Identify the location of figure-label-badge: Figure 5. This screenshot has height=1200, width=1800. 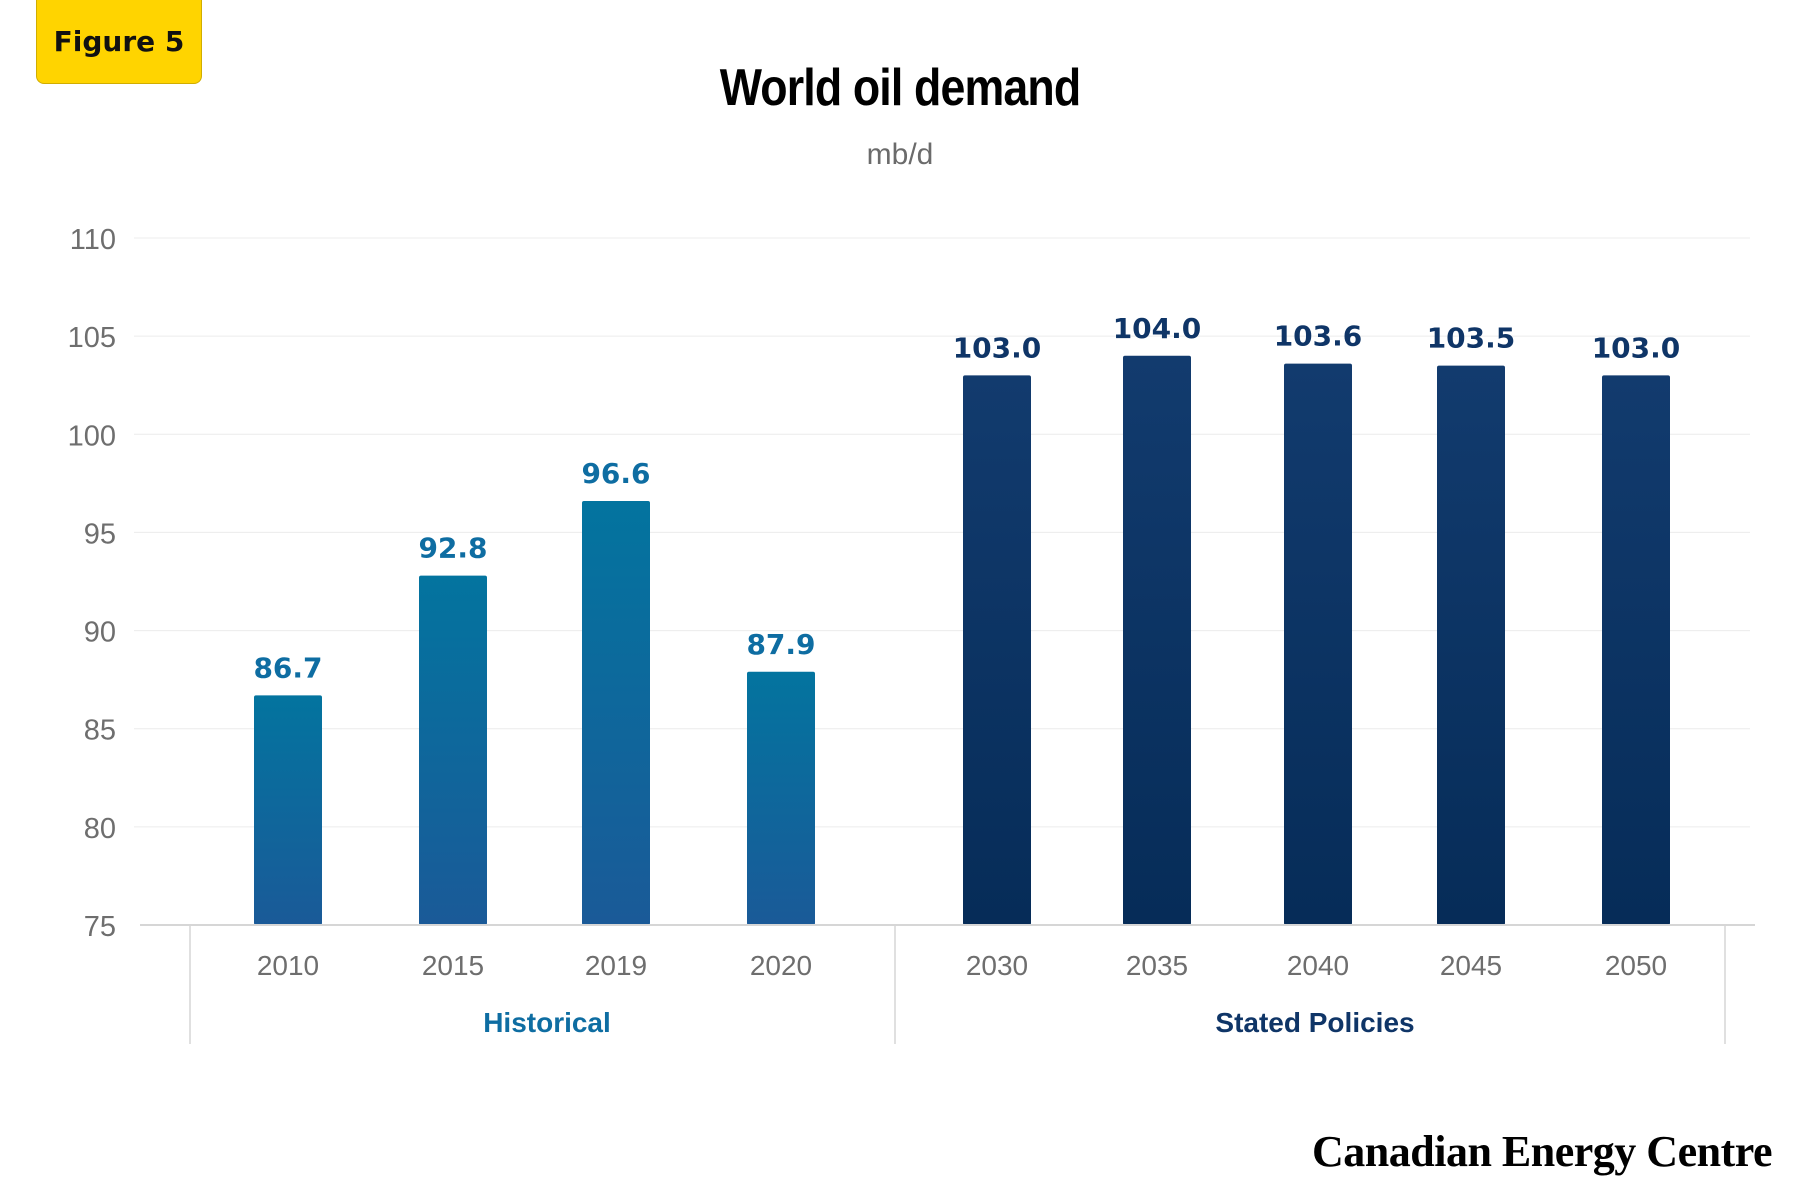
(119, 42).